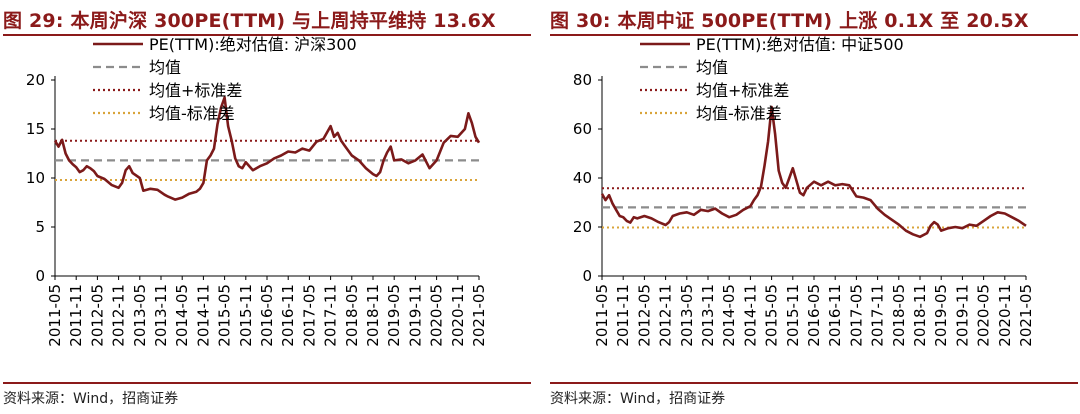  Describe the element at coordinates (789, 21) in the screenshot. I see `chart-title: 图 30: 本周中证 500PE(TTM) 上涨 0.1X 至 20.5X` at that location.